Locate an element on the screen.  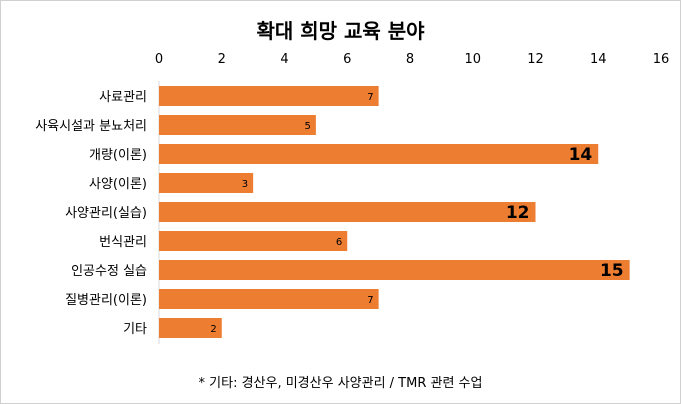
data-label: 2 is located at coordinates (213, 329).